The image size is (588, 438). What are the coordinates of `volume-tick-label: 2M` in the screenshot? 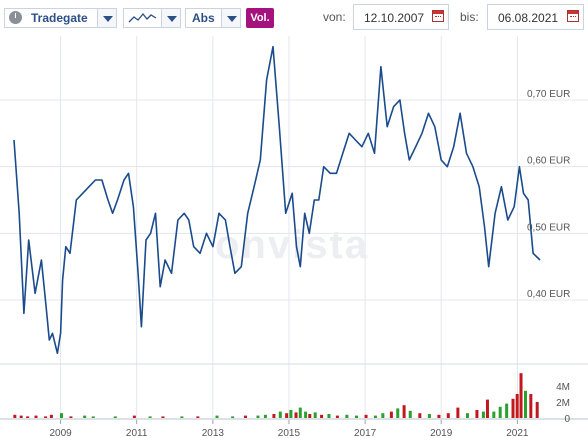 It's located at (563, 403).